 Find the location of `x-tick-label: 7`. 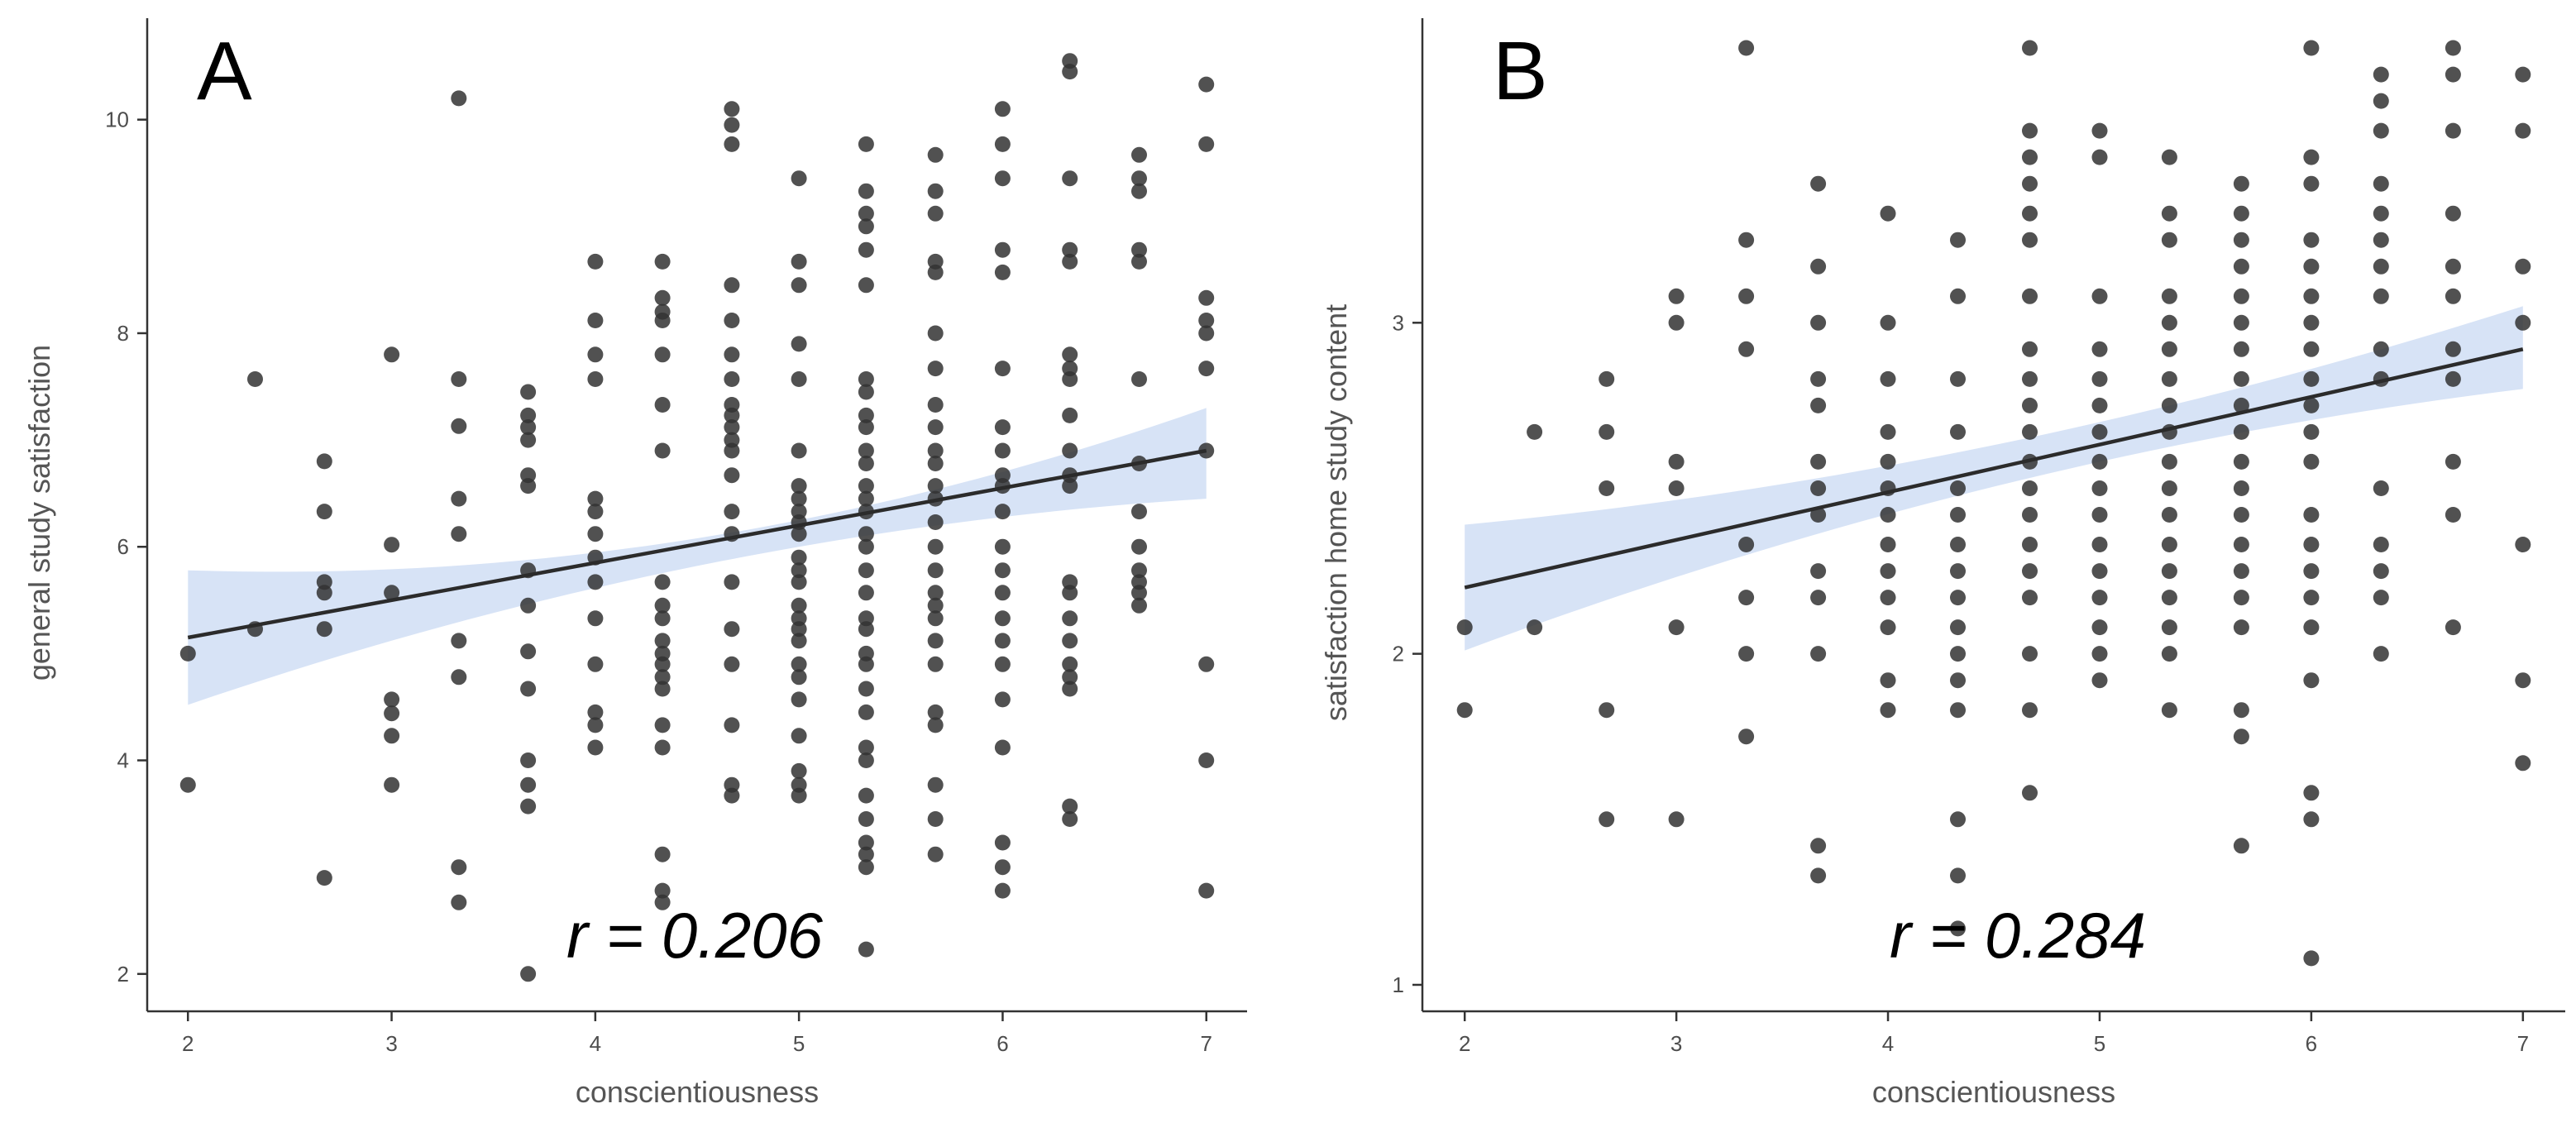

x-tick-label: 7 is located at coordinates (1206, 1044).